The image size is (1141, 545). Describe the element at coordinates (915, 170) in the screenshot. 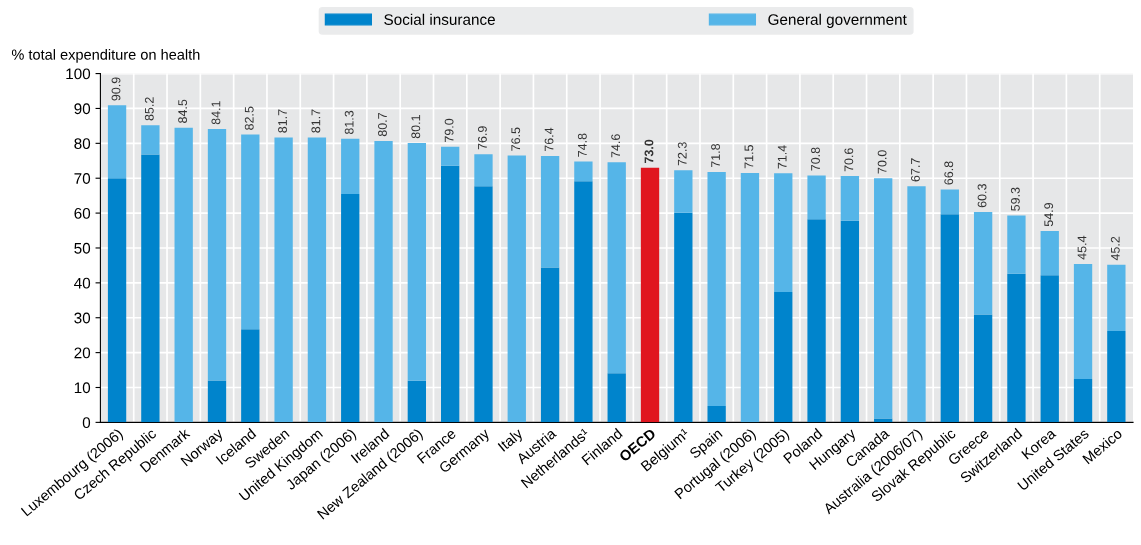

I see `total-label: 67.7` at that location.